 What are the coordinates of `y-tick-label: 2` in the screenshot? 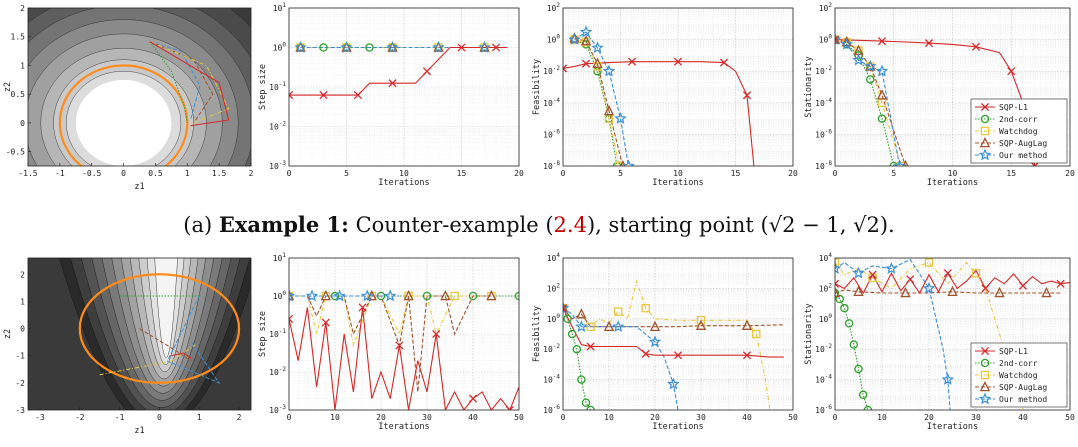 It's located at (22, 274).